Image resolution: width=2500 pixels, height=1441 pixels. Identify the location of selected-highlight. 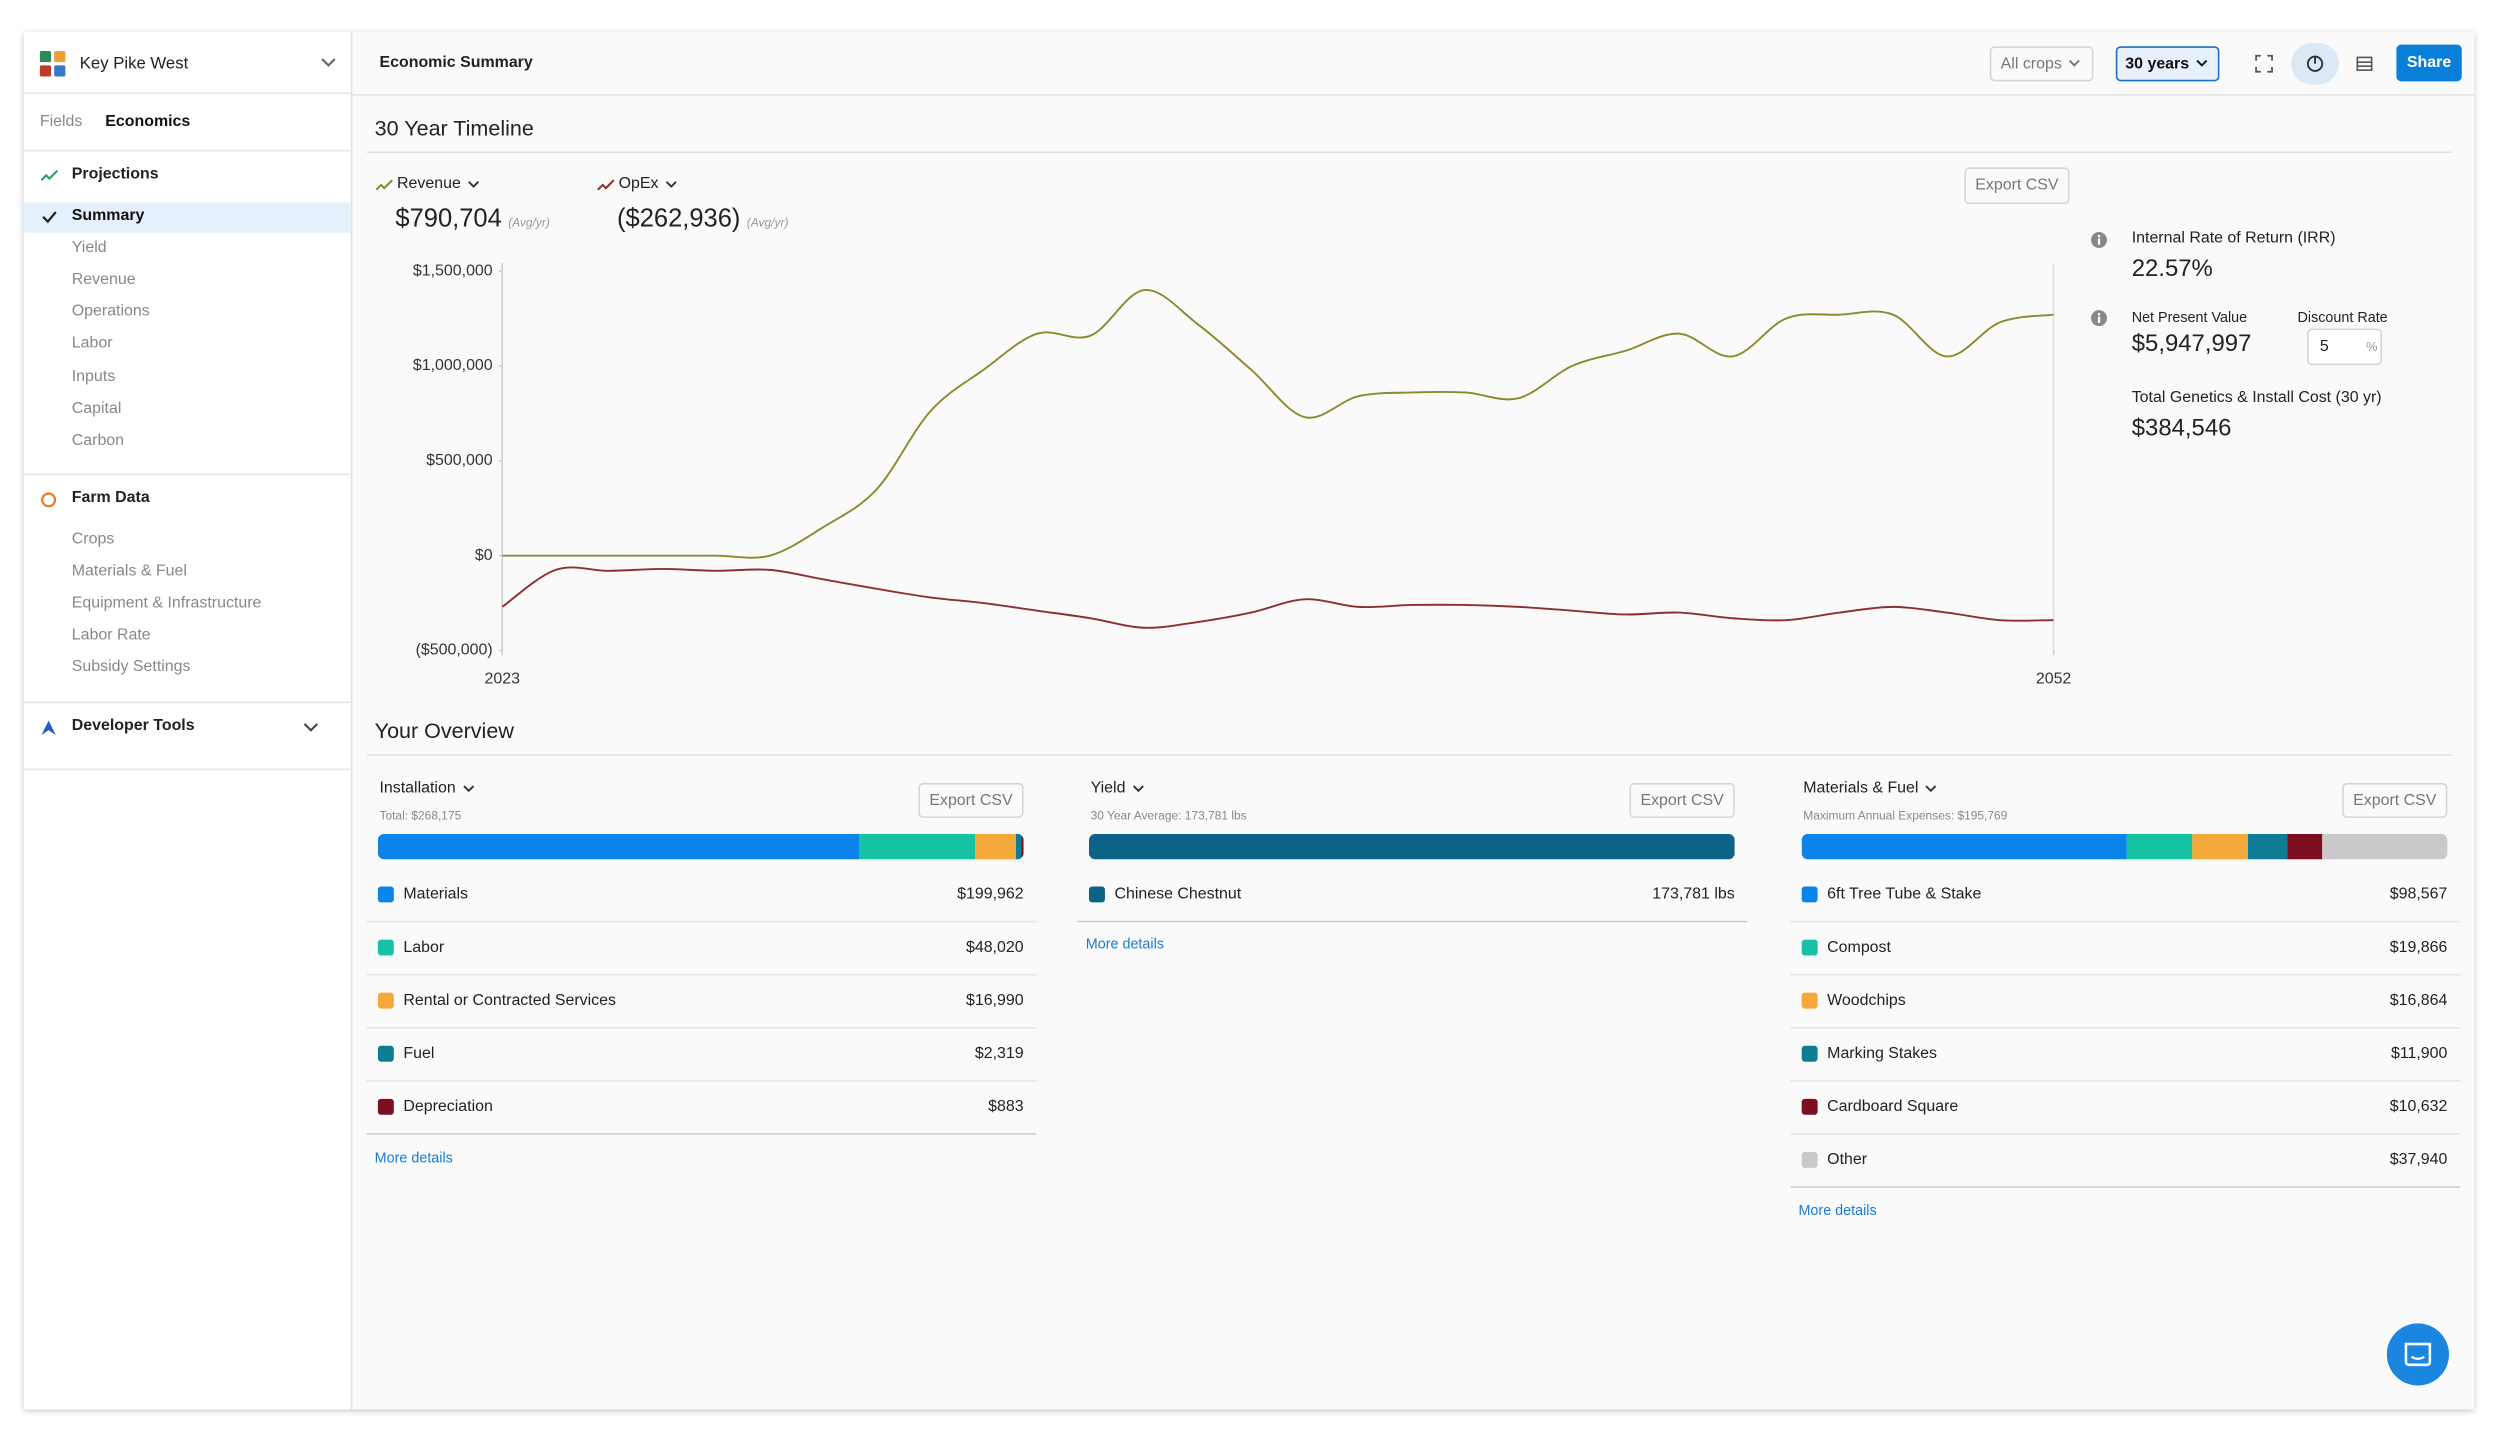
(187, 217).